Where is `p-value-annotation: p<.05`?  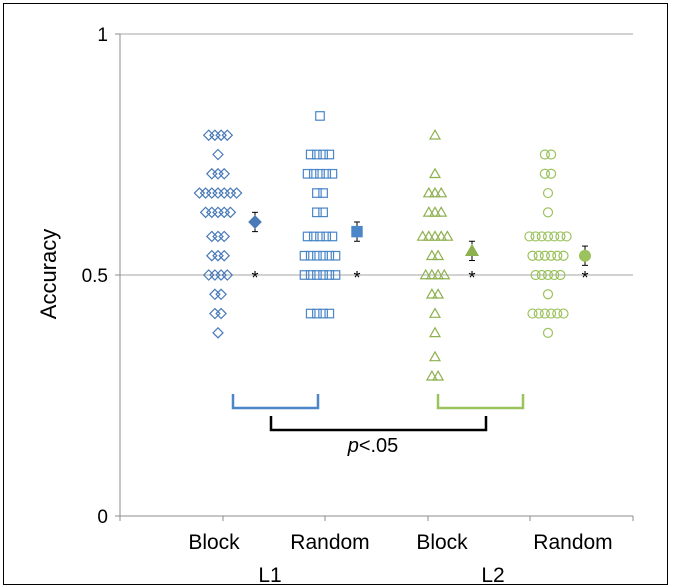
p-value-annotation: p<.05 is located at coordinates (373, 446).